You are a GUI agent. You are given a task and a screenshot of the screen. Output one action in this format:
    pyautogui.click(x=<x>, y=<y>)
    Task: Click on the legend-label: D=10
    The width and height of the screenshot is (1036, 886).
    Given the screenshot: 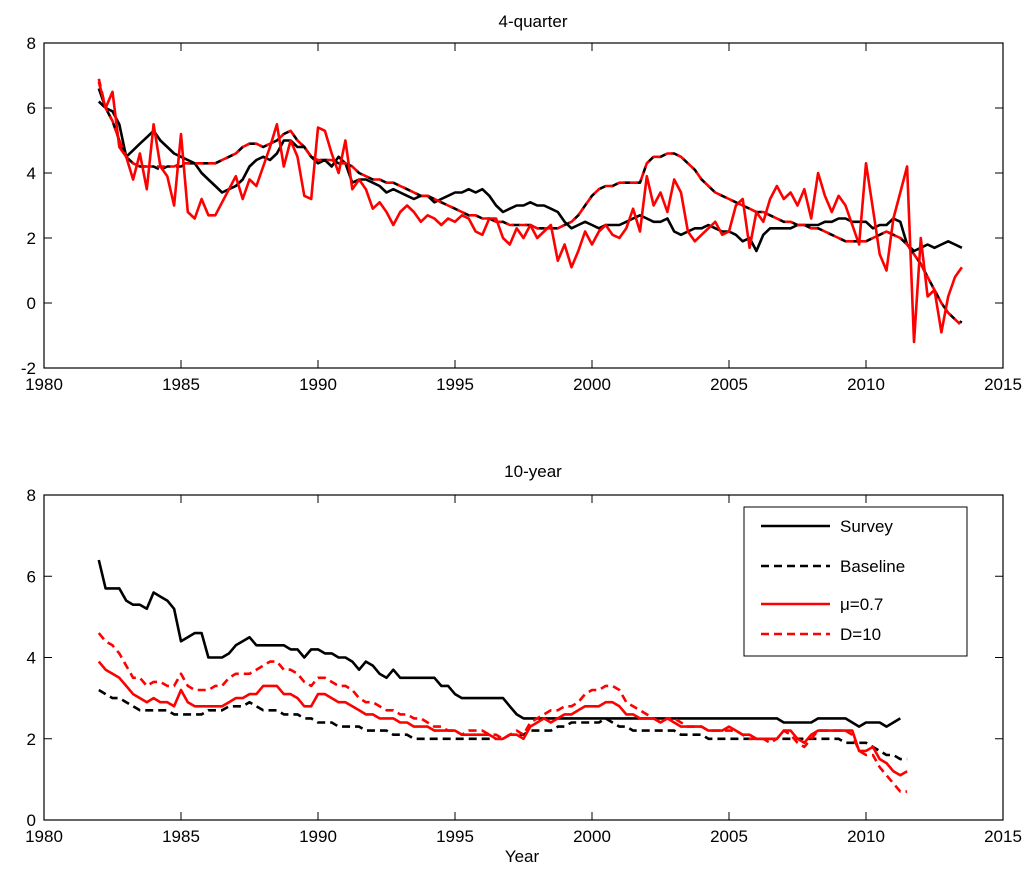 What is the action you would take?
    pyautogui.click(x=860, y=634)
    